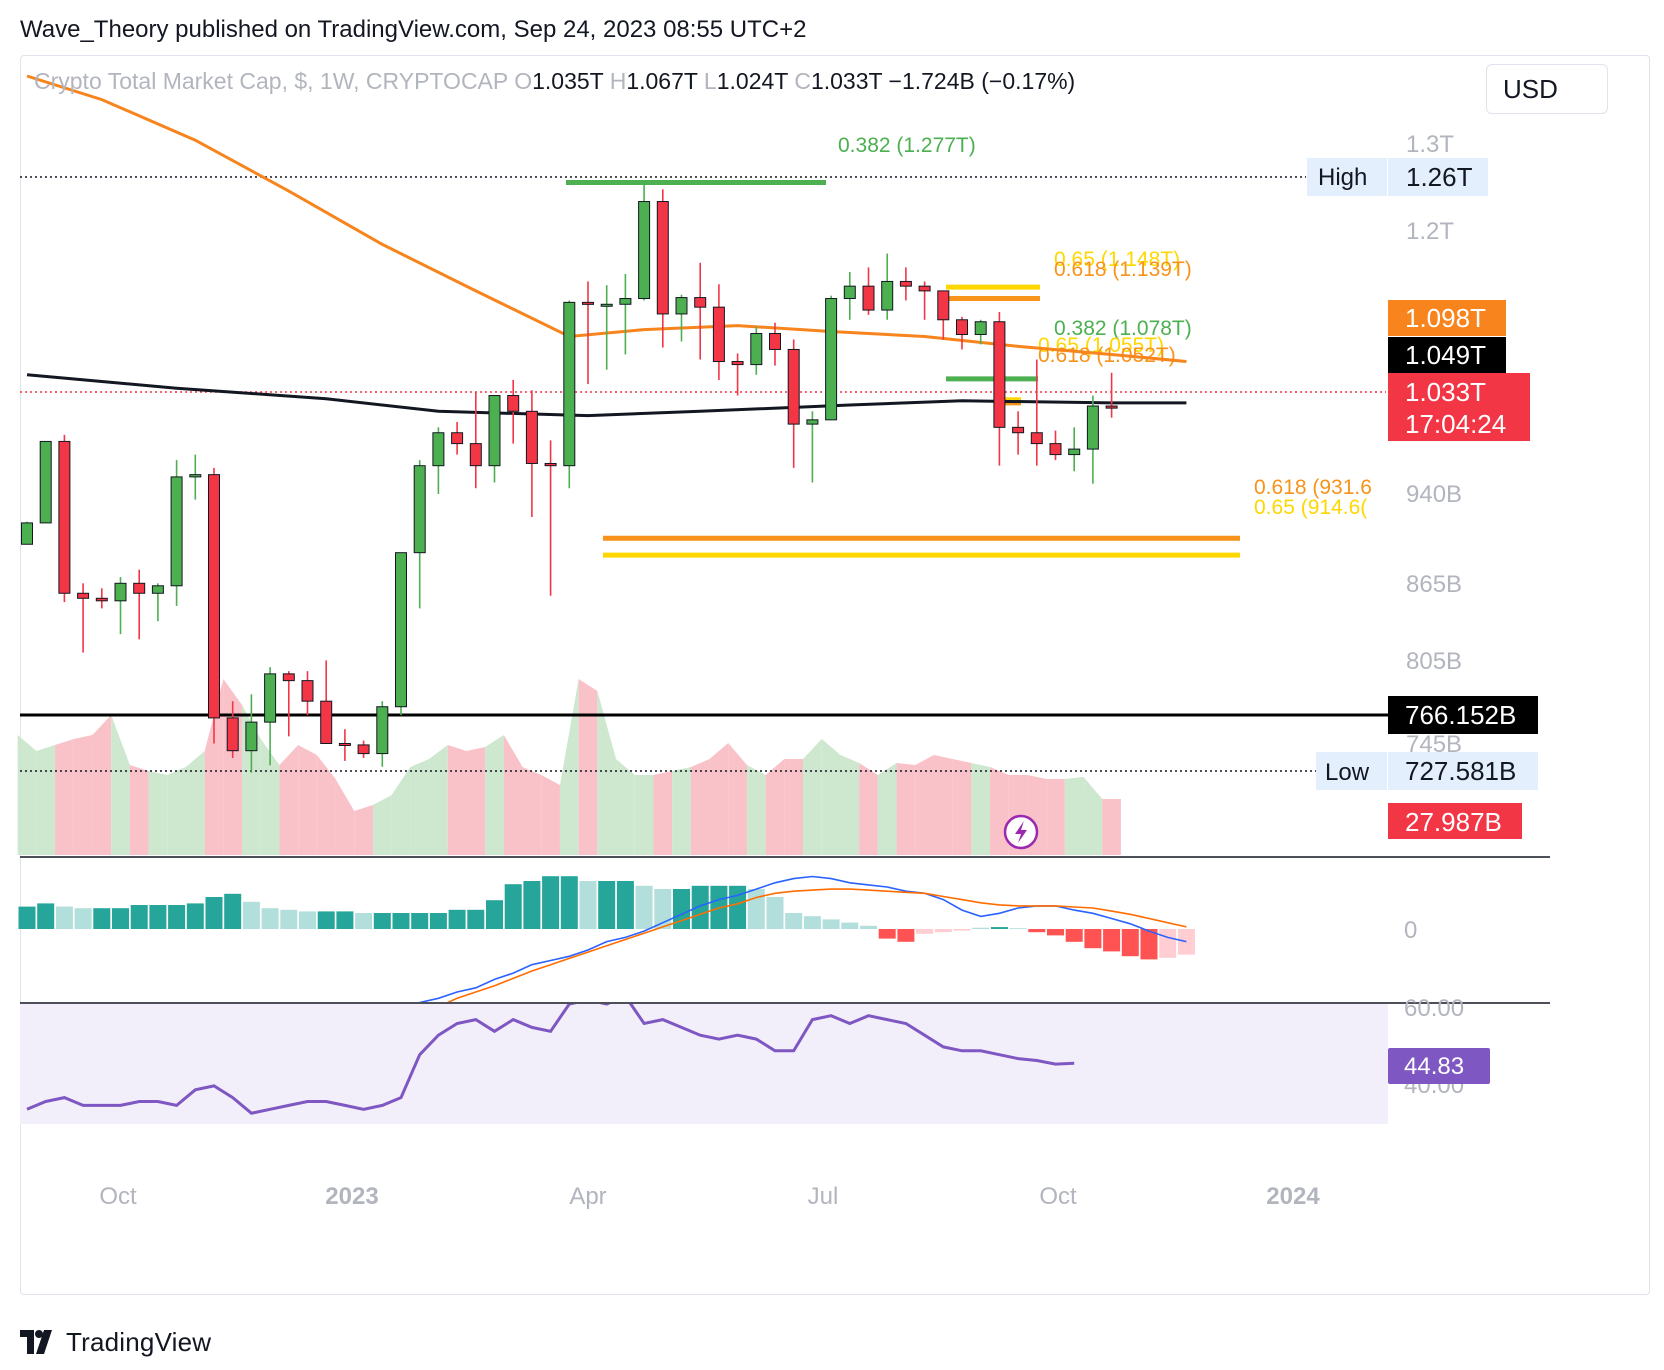  What do you see at coordinates (1123, 269) in the screenshot?
I see `fib-level-label: 0.618 (1.139T)` at bounding box center [1123, 269].